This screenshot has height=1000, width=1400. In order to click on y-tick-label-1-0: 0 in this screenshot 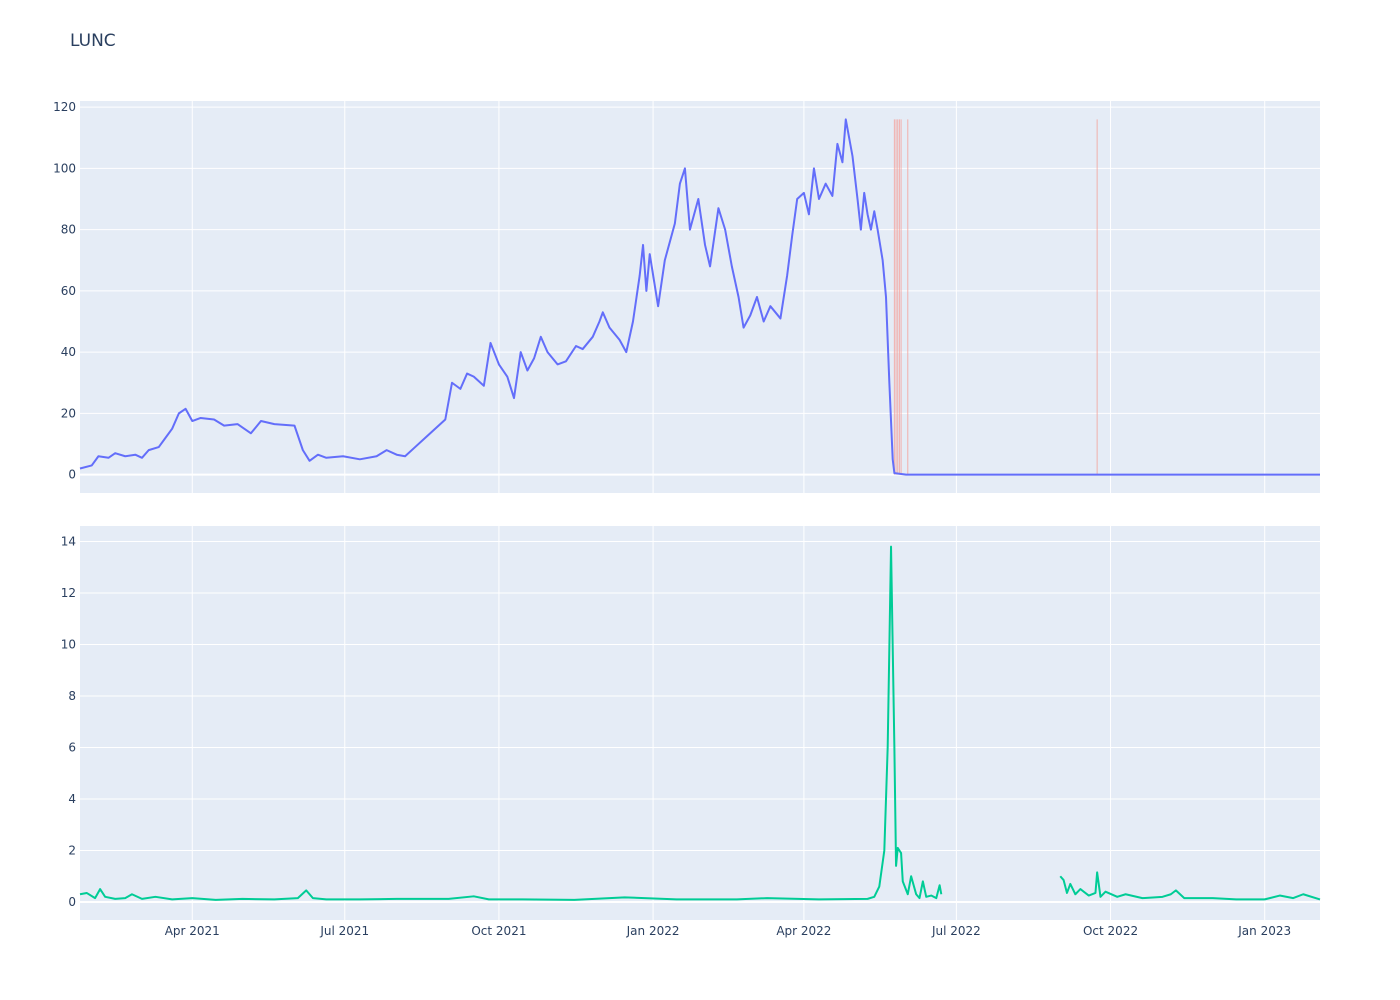, I will do `click(72, 902)`.